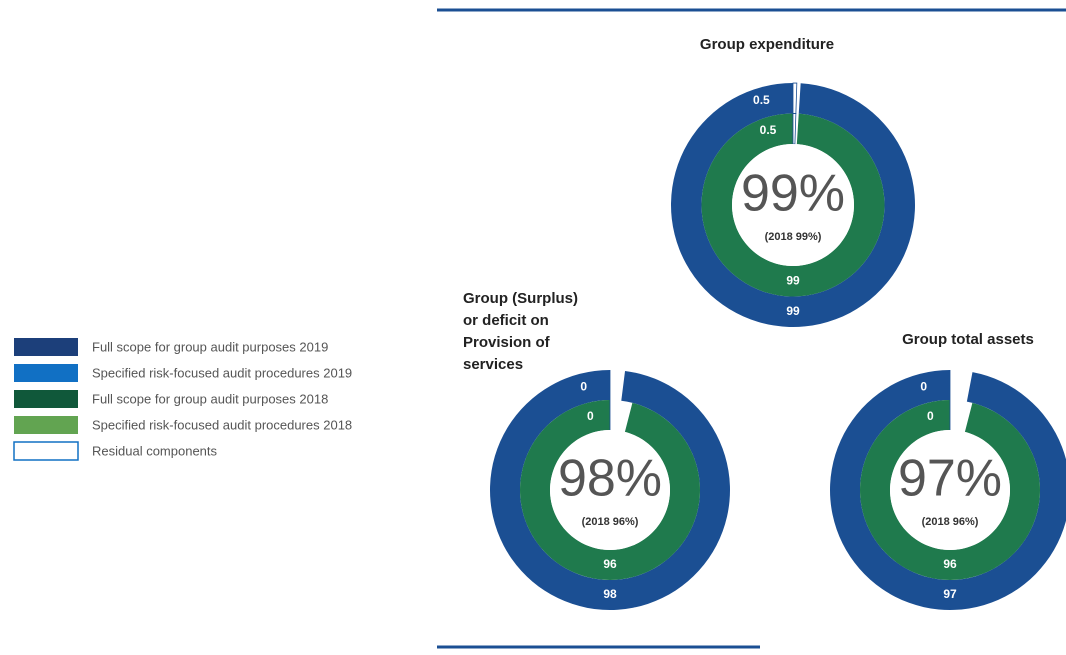 Image resolution: width=1066 pixels, height=655 pixels. What do you see at coordinates (493, 364) in the screenshot?
I see `chart-title: services` at bounding box center [493, 364].